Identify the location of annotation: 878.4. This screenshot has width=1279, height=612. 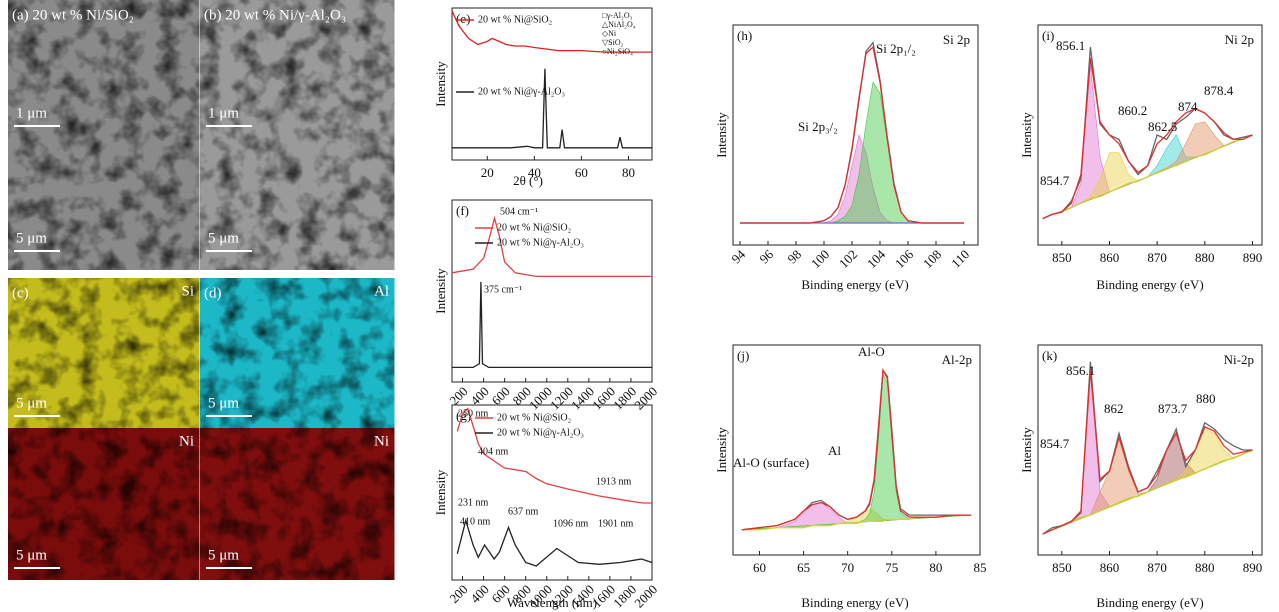
(1219, 90).